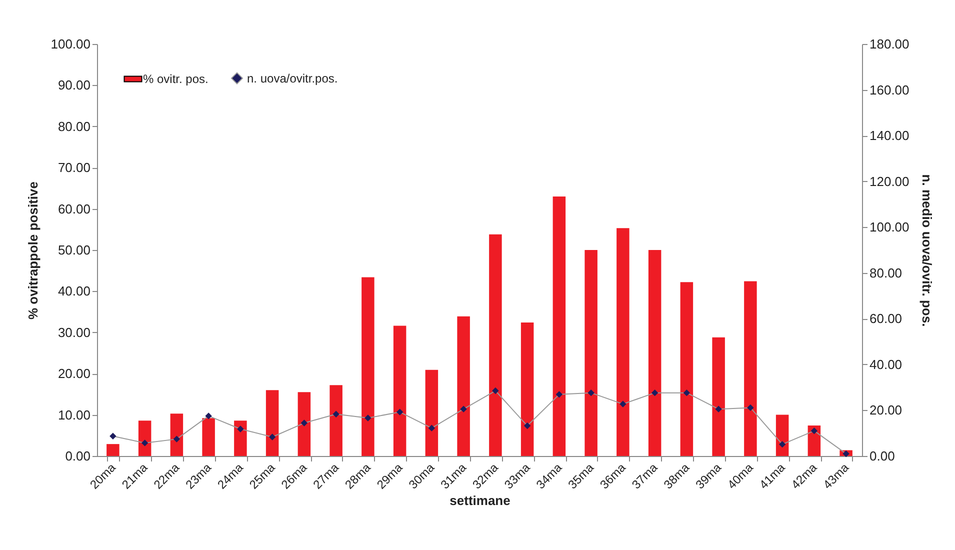  I want to click on y-tick-label: 20.00, so click(74, 374).